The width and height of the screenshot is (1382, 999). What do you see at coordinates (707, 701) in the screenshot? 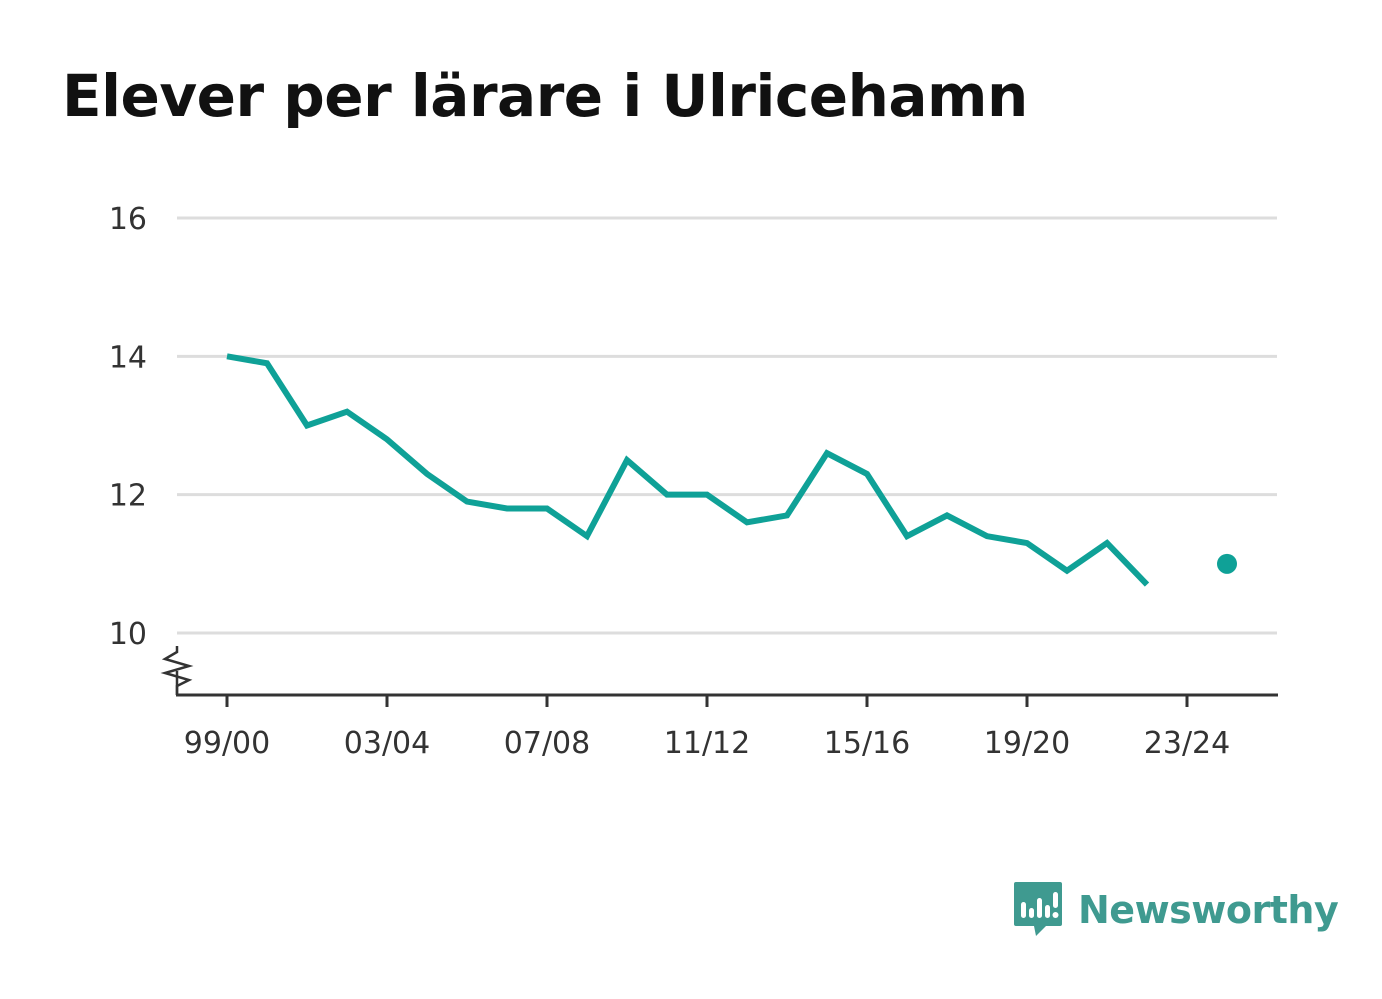
I see `x-axis-ticks` at bounding box center [707, 701].